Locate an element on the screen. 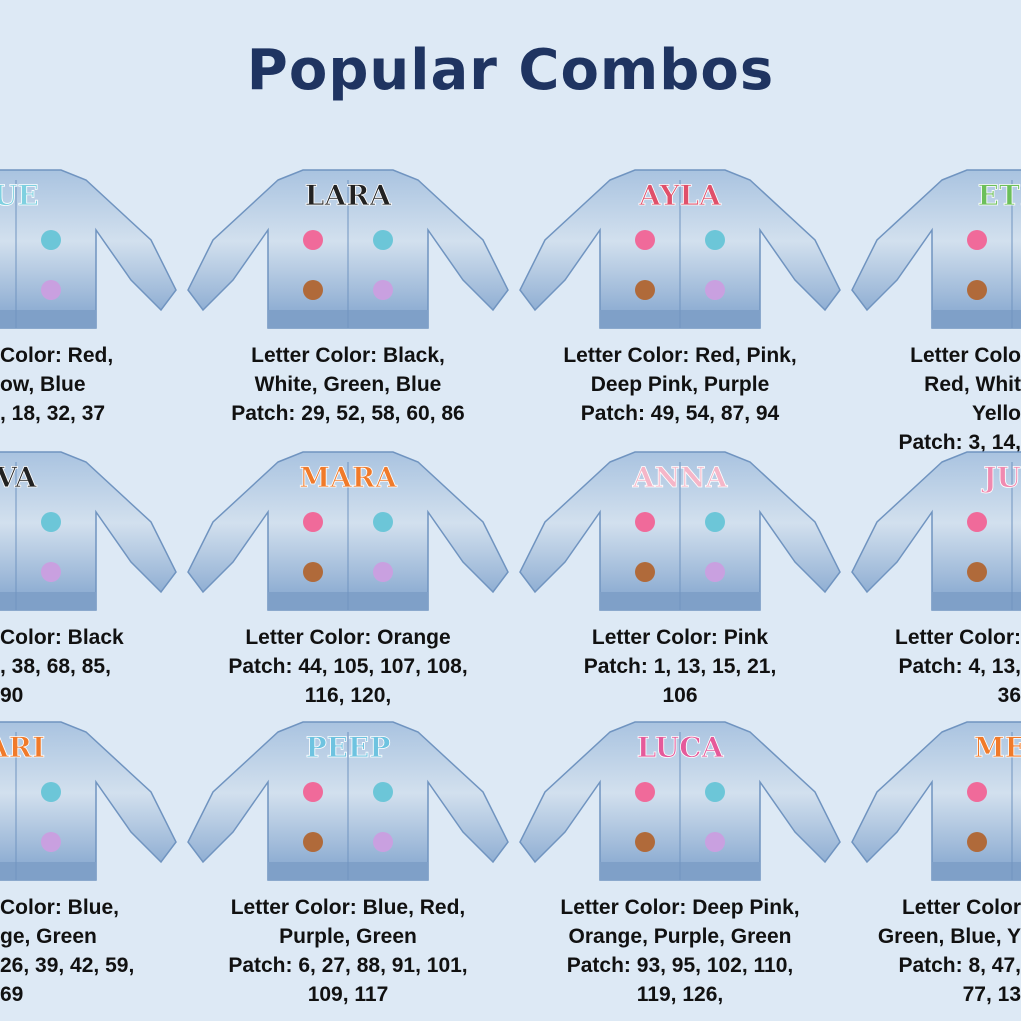  patch-numbers-text-cont: 36 is located at coordinates (1009, 695).